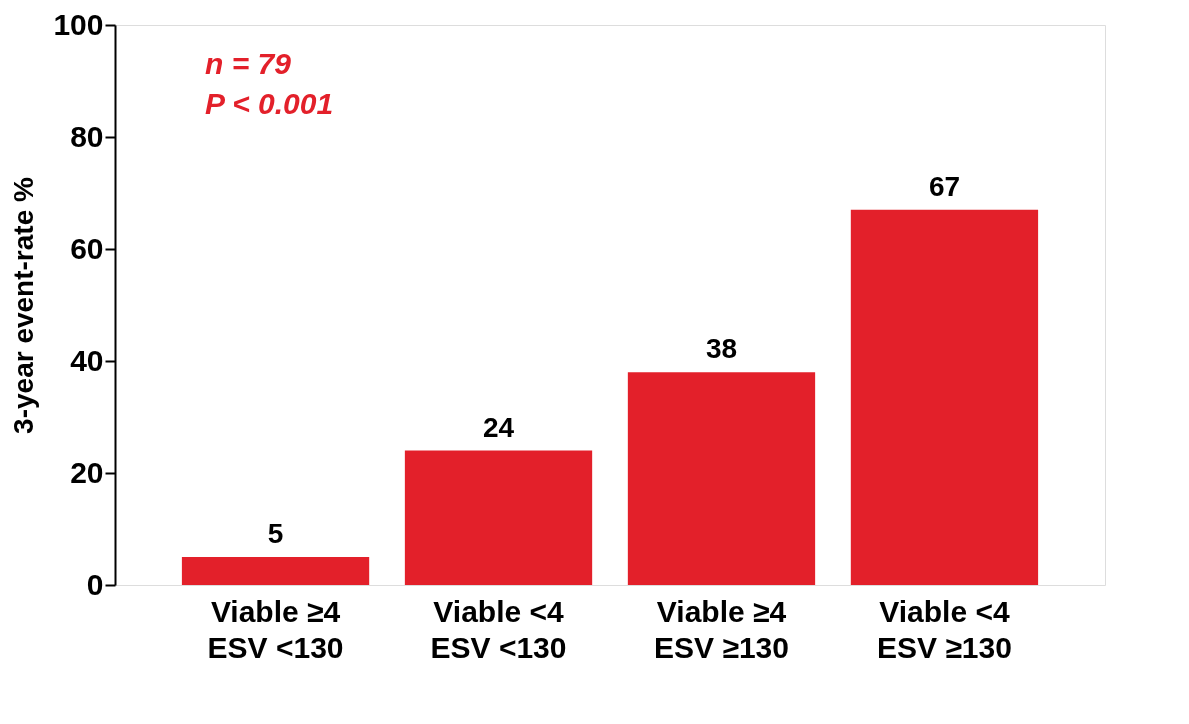  What do you see at coordinates (24, 305) in the screenshot?
I see `y-axis-title: 3-year event-rate %` at bounding box center [24, 305].